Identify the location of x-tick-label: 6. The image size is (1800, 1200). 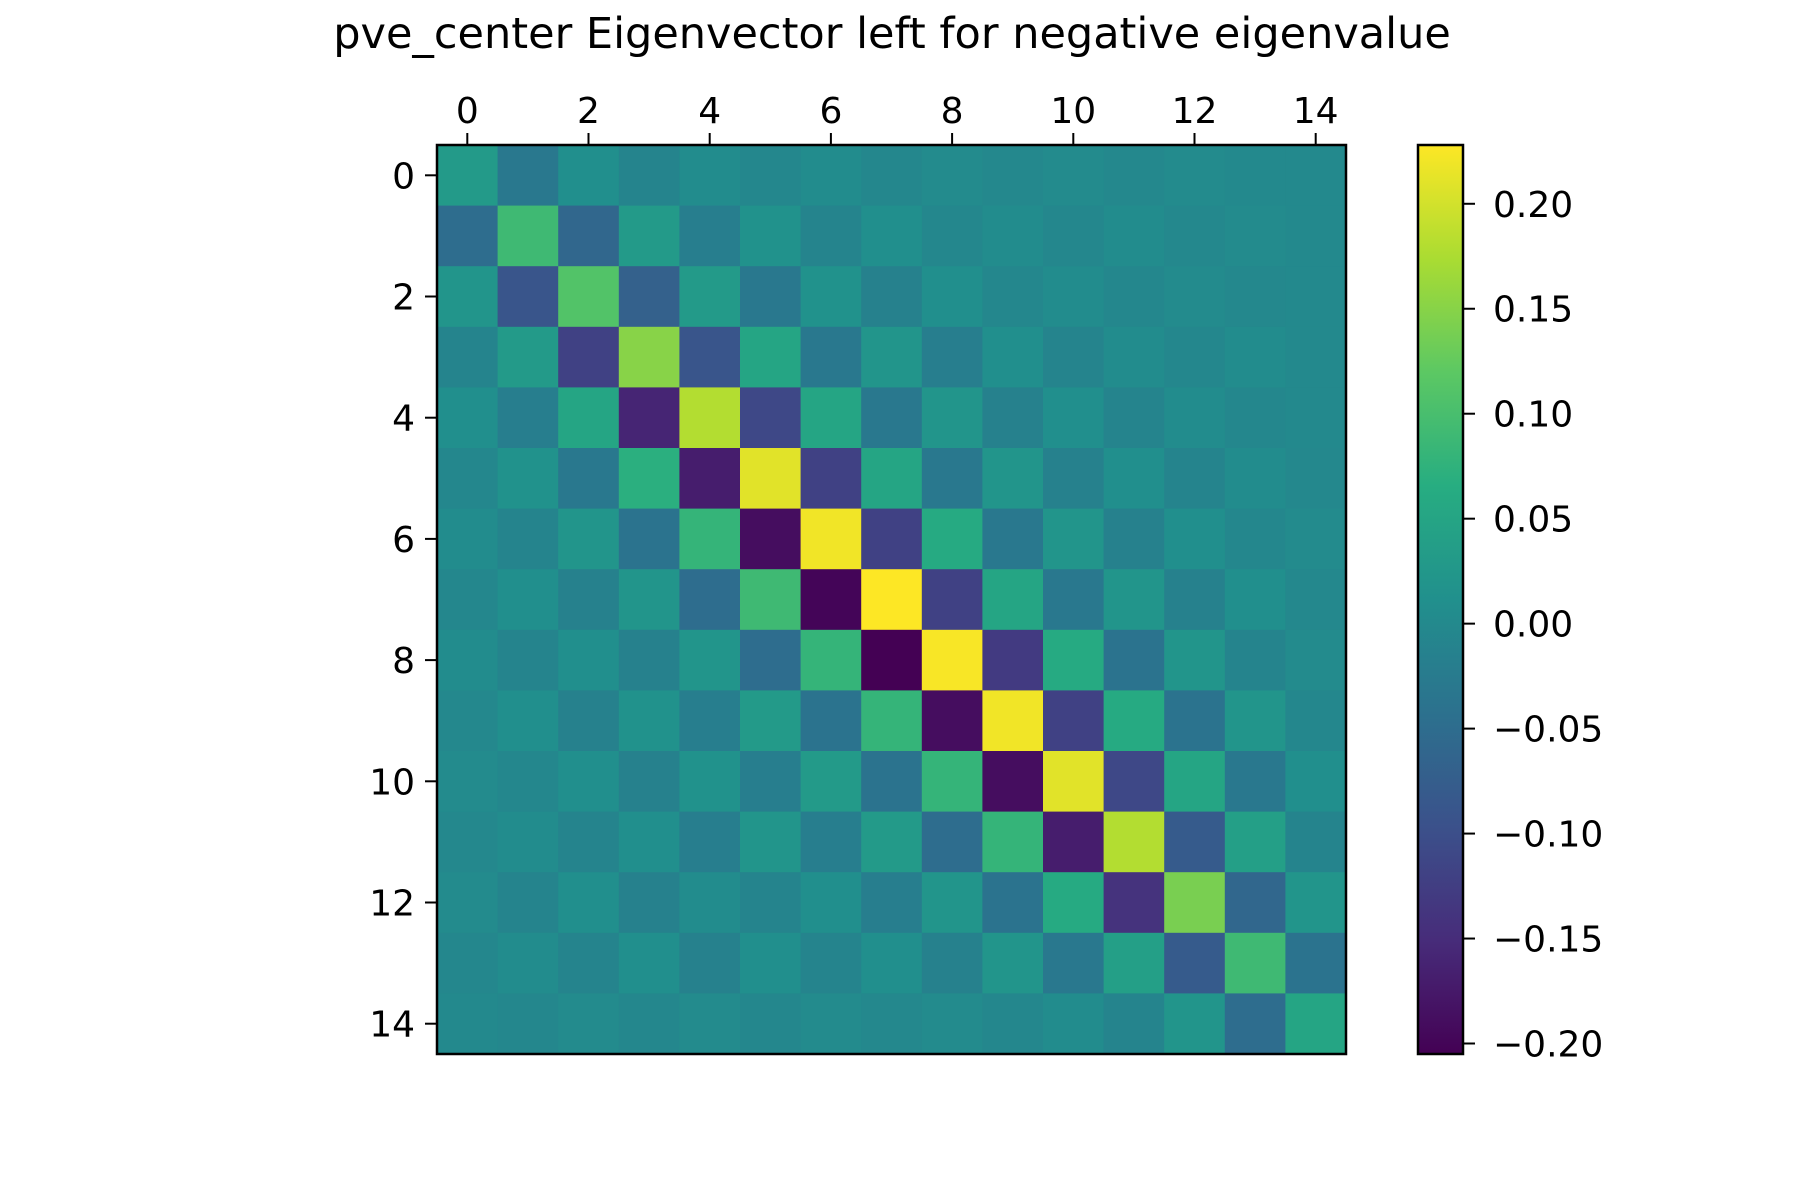
(830, 111).